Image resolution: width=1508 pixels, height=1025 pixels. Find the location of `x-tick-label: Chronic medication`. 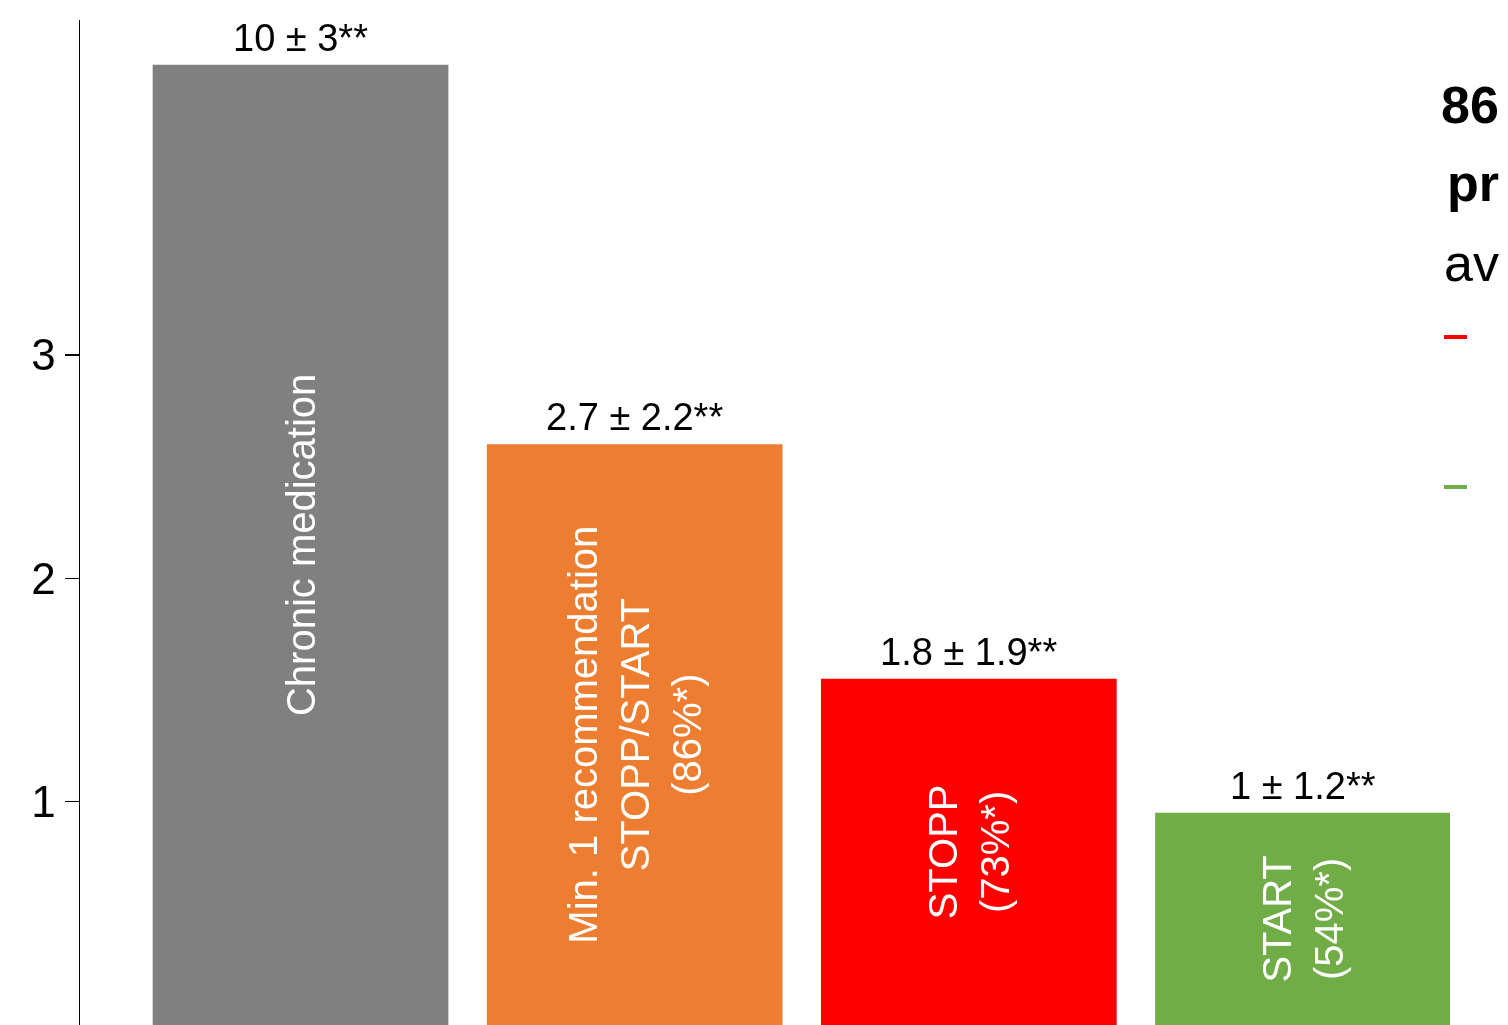

x-tick-label: Chronic medication is located at coordinates (300, 545).